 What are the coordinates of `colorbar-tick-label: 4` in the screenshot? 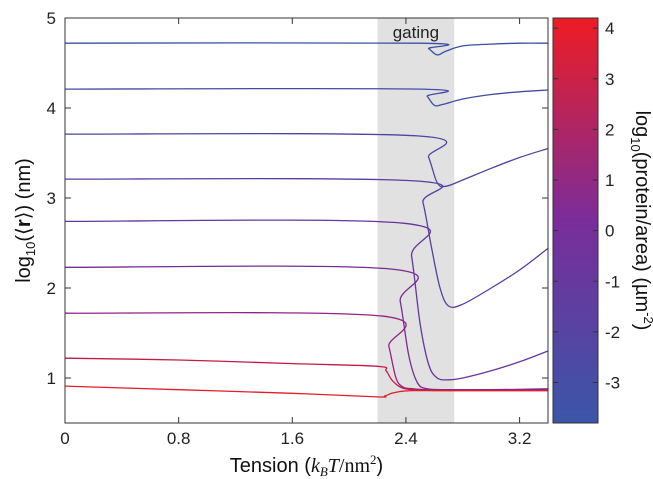 It's located at (609, 28).